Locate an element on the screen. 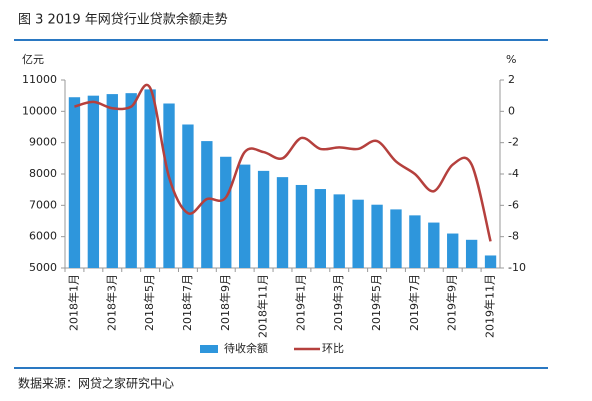 This screenshot has height=401, width=592. y-tick-label: 8000 is located at coordinates (43, 173).